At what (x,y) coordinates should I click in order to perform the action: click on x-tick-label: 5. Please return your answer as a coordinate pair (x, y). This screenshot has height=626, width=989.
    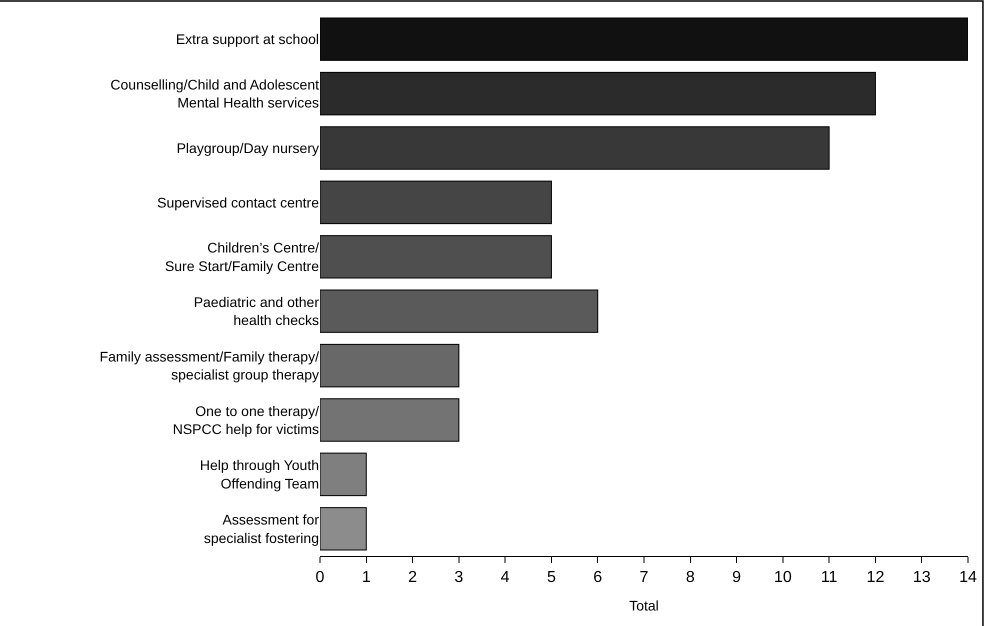
    Looking at the image, I should click on (551, 577).